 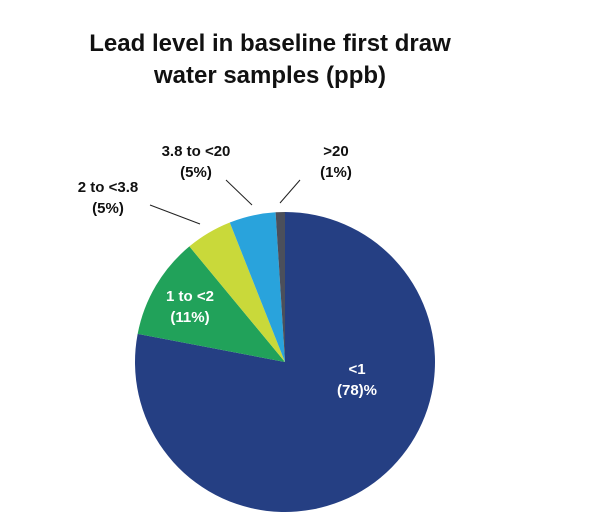 What do you see at coordinates (357, 390) in the screenshot?
I see `slice-value-label: (78)%` at bounding box center [357, 390].